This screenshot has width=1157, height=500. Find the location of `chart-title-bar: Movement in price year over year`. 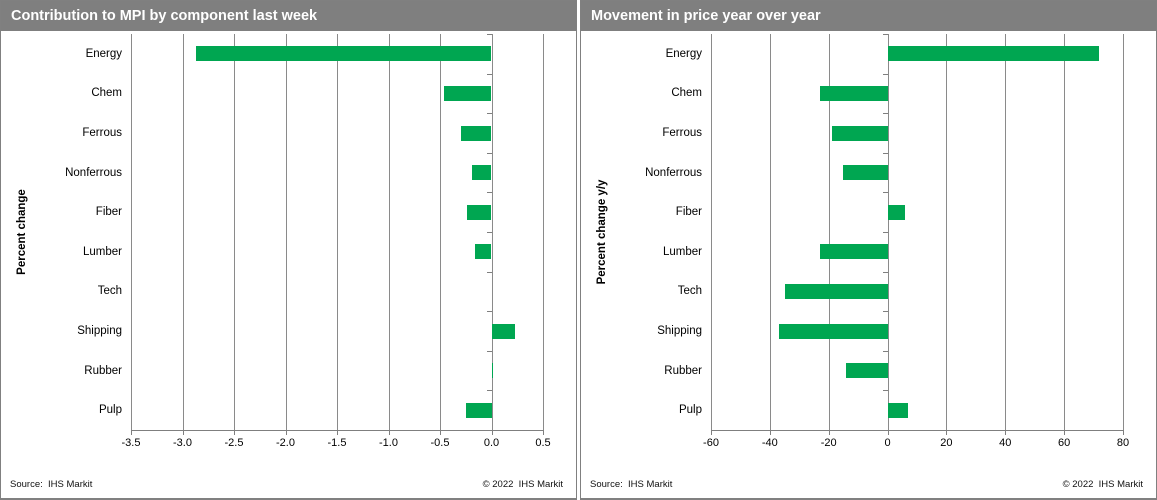

chart-title-bar: Movement in price year over year is located at coordinates (868, 16).